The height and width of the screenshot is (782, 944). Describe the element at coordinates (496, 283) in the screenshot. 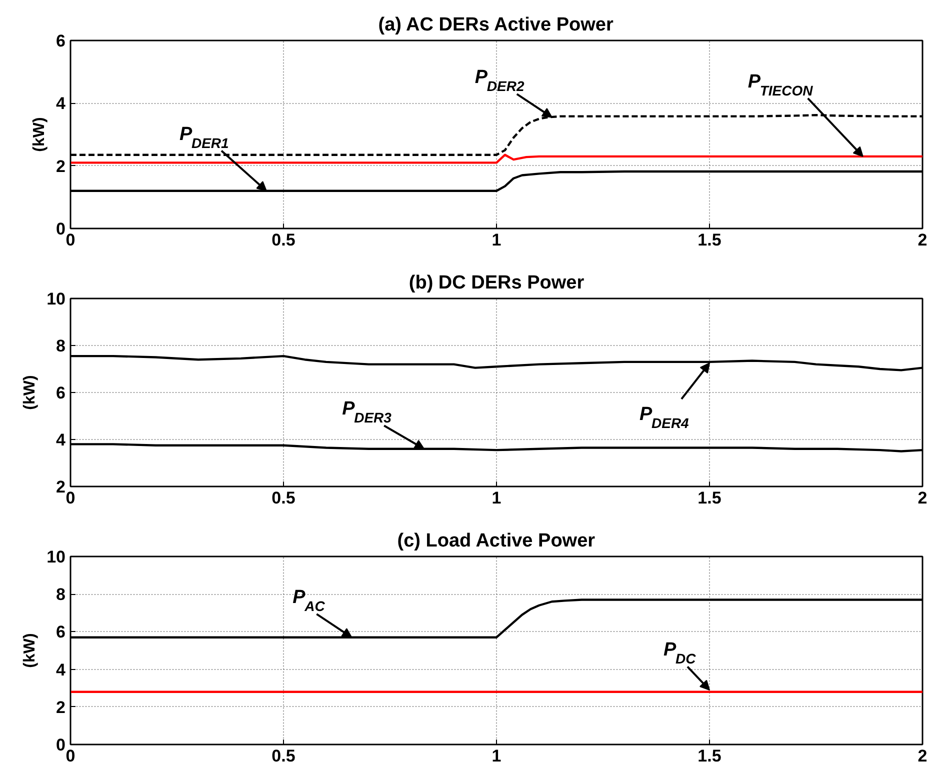

I see `chart-title: (b) DC DERs Power` at that location.